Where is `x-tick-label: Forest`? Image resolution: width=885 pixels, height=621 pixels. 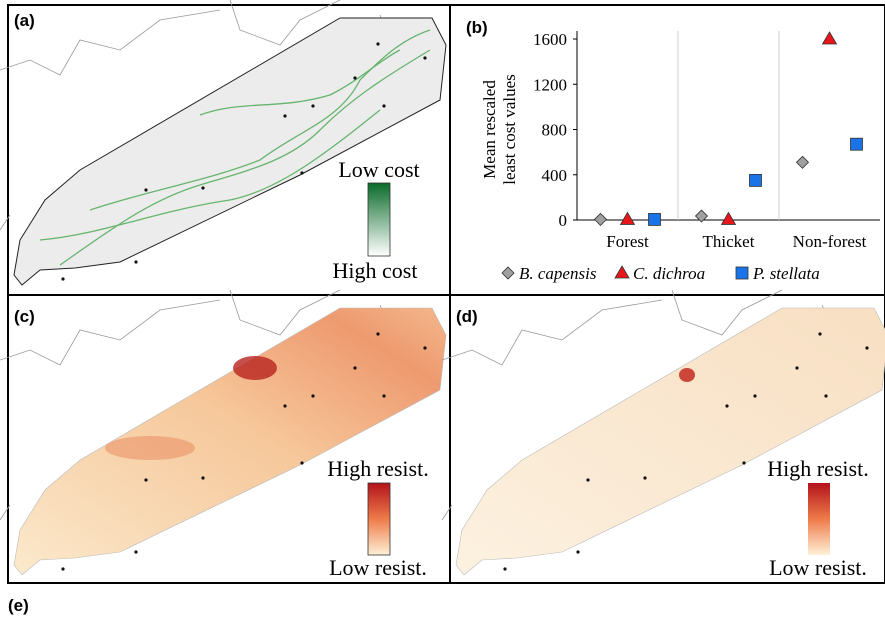 x-tick-label: Forest is located at coordinates (627, 241).